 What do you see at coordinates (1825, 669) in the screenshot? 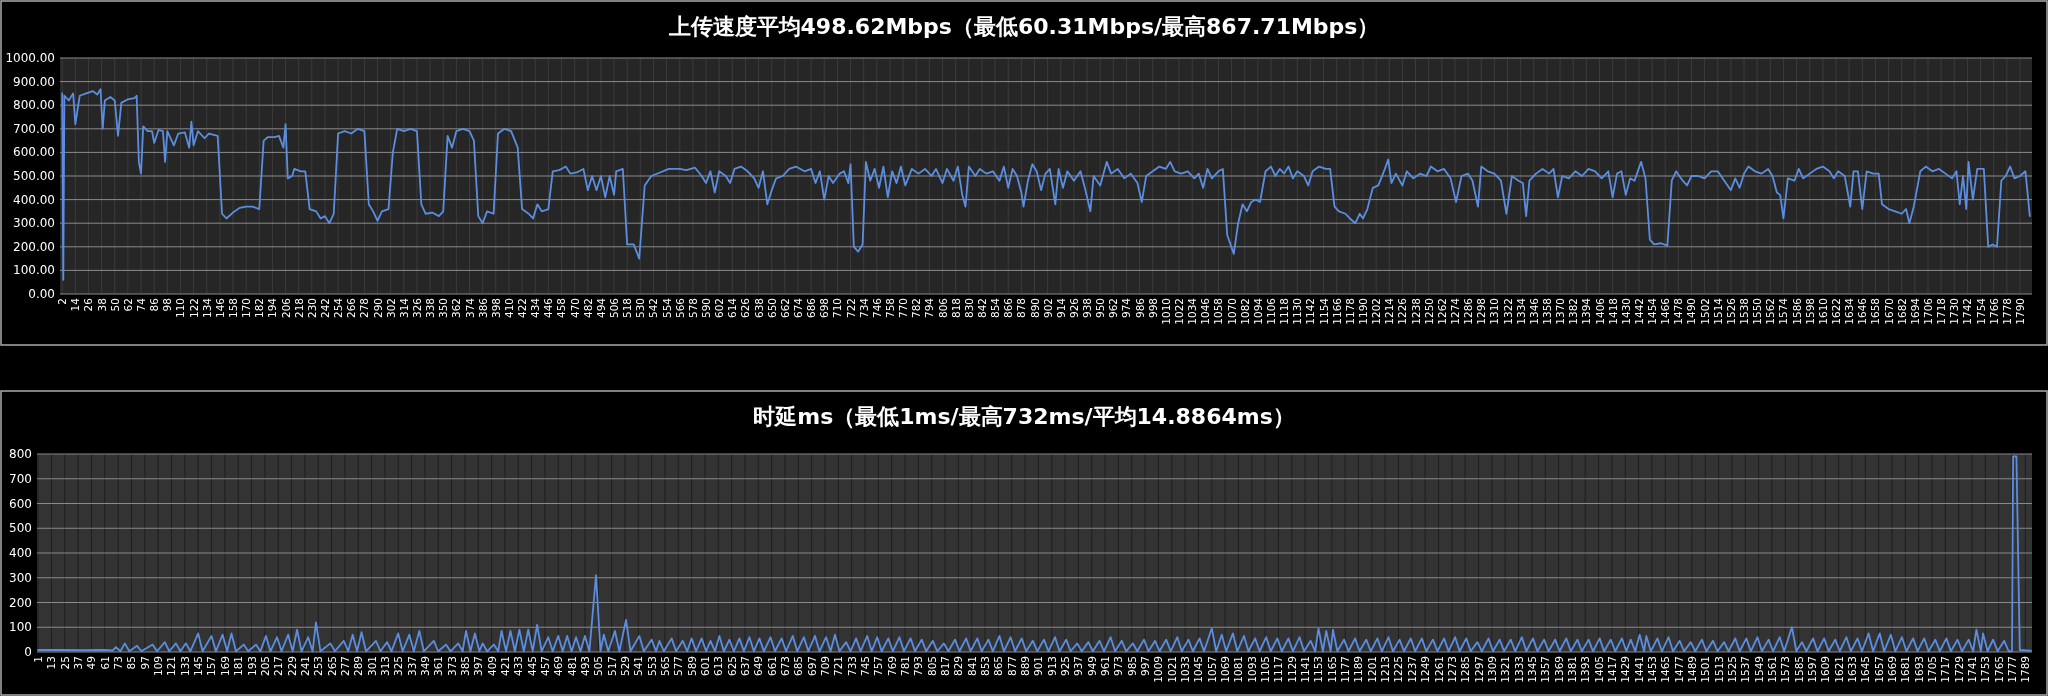
I see `x-tick-label: 1609` at bounding box center [1825, 669].